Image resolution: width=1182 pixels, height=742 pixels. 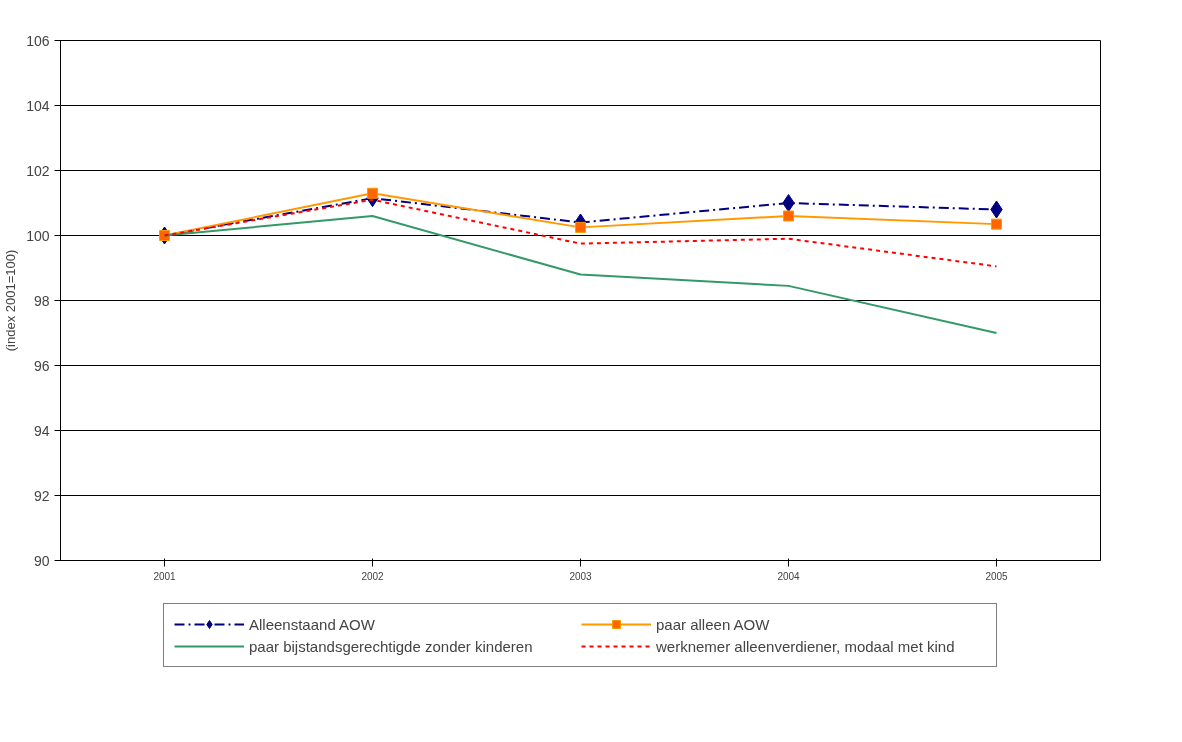 I want to click on y-tick-label: 102, so click(x=38, y=170).